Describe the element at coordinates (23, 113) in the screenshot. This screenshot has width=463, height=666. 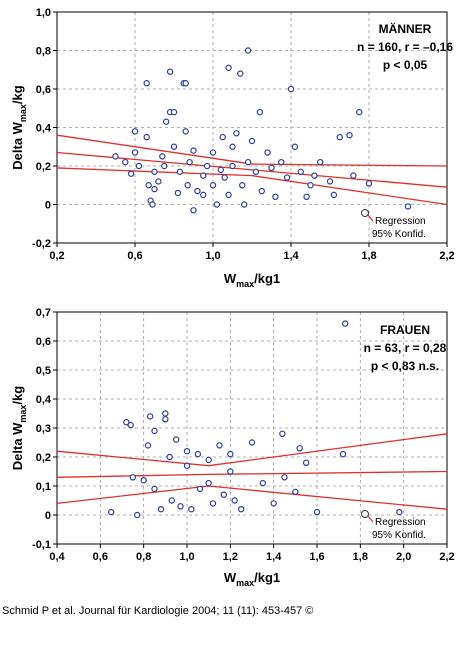
I see `y-axis-label-sub: max` at that location.